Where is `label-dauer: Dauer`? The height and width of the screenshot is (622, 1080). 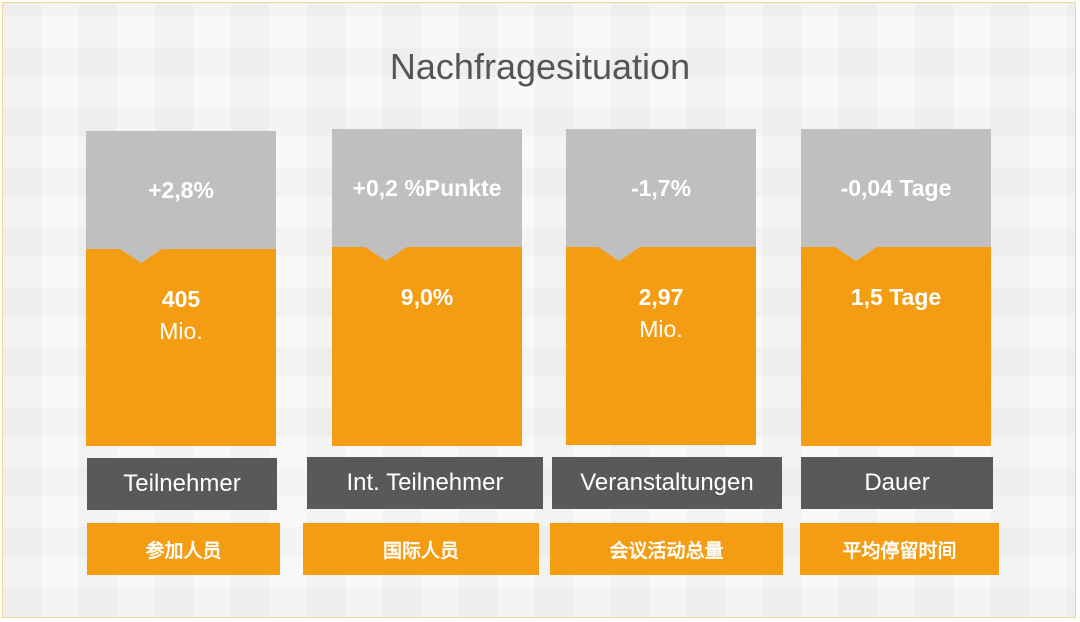 label-dauer: Dauer is located at coordinates (897, 483).